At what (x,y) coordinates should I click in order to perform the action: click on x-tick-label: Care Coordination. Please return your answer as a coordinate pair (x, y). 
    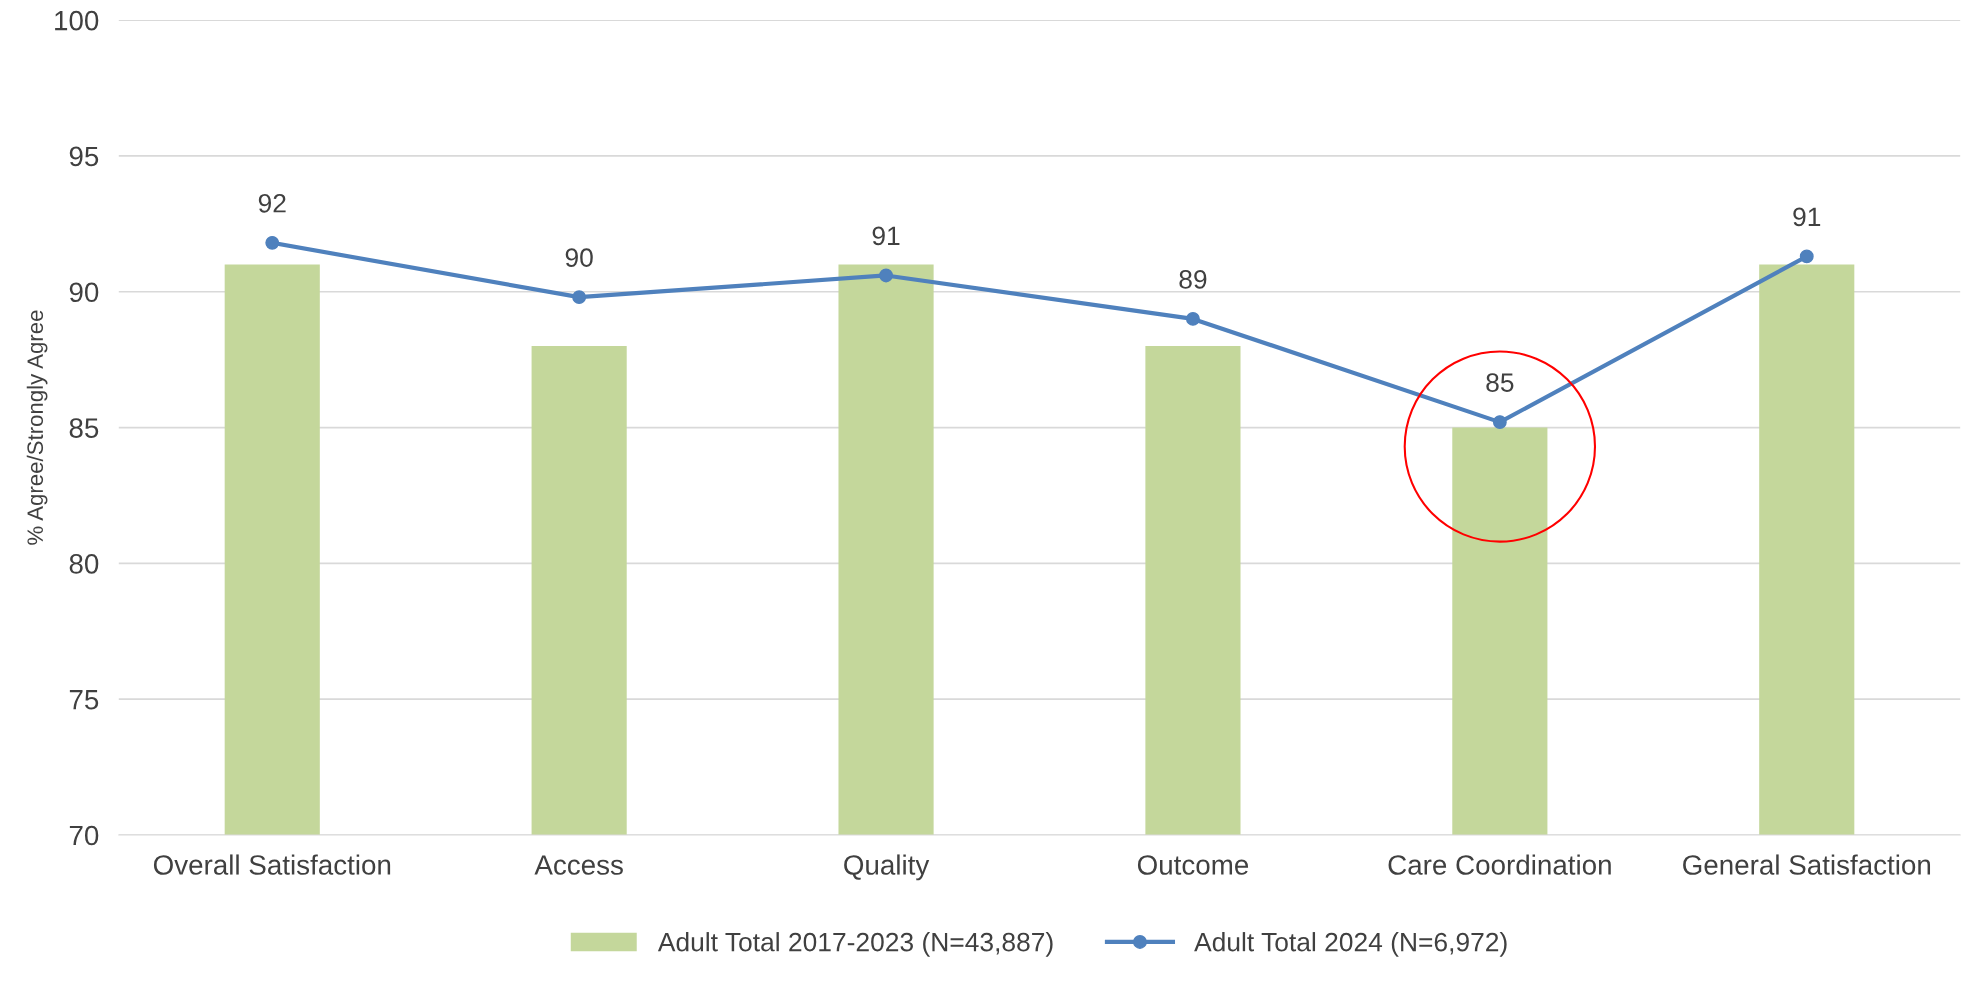
    Looking at the image, I should click on (1499, 864).